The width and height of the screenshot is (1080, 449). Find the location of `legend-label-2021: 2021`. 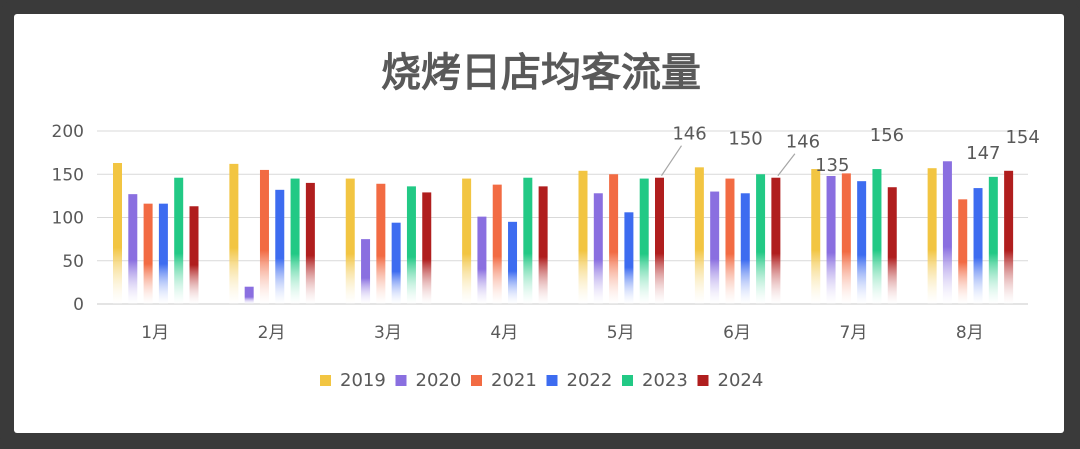

legend-label-2021: 2021 is located at coordinates (514, 380).